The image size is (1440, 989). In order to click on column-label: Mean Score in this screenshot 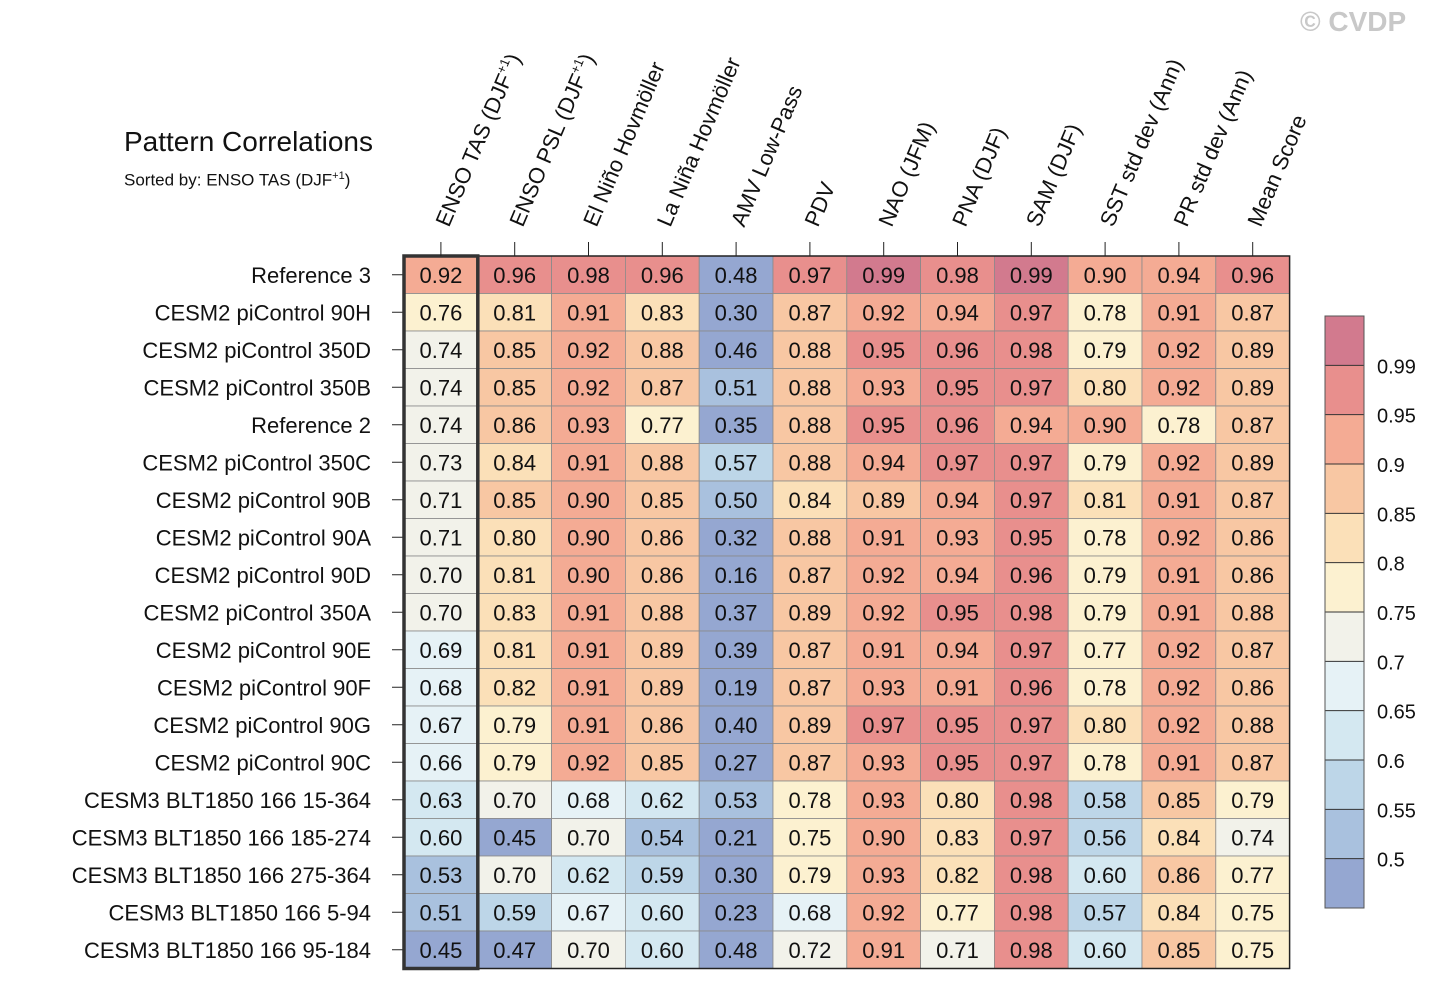, I will do `click(1276, 170)`.